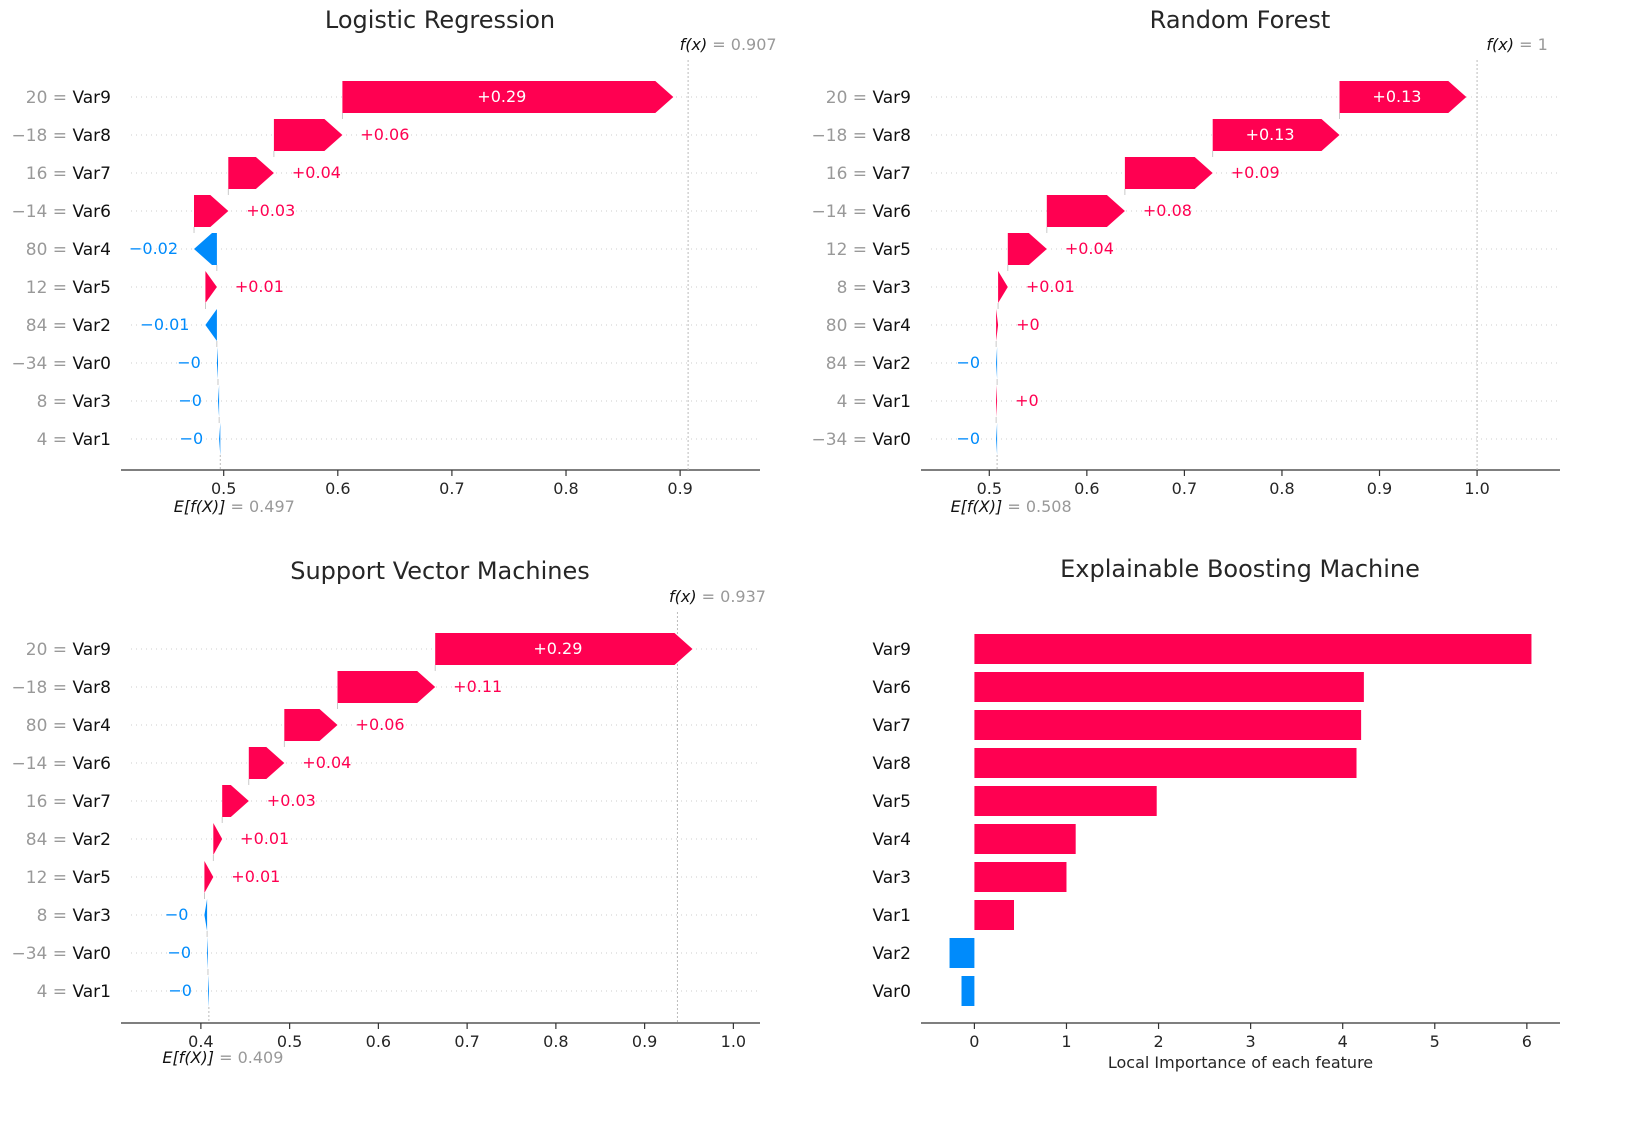 This screenshot has height=1126, width=1635. I want to click on contribution-label: +0.09, so click(1255, 172).